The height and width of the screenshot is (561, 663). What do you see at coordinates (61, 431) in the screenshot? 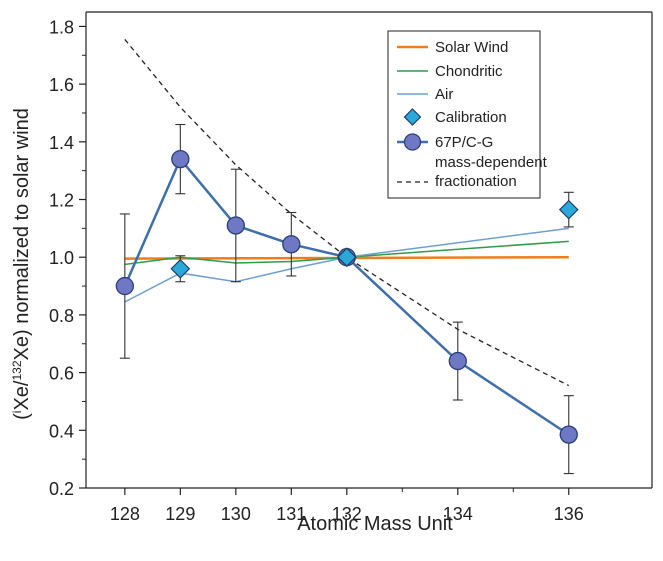
I see `y-tick-label: 0.4` at bounding box center [61, 431].